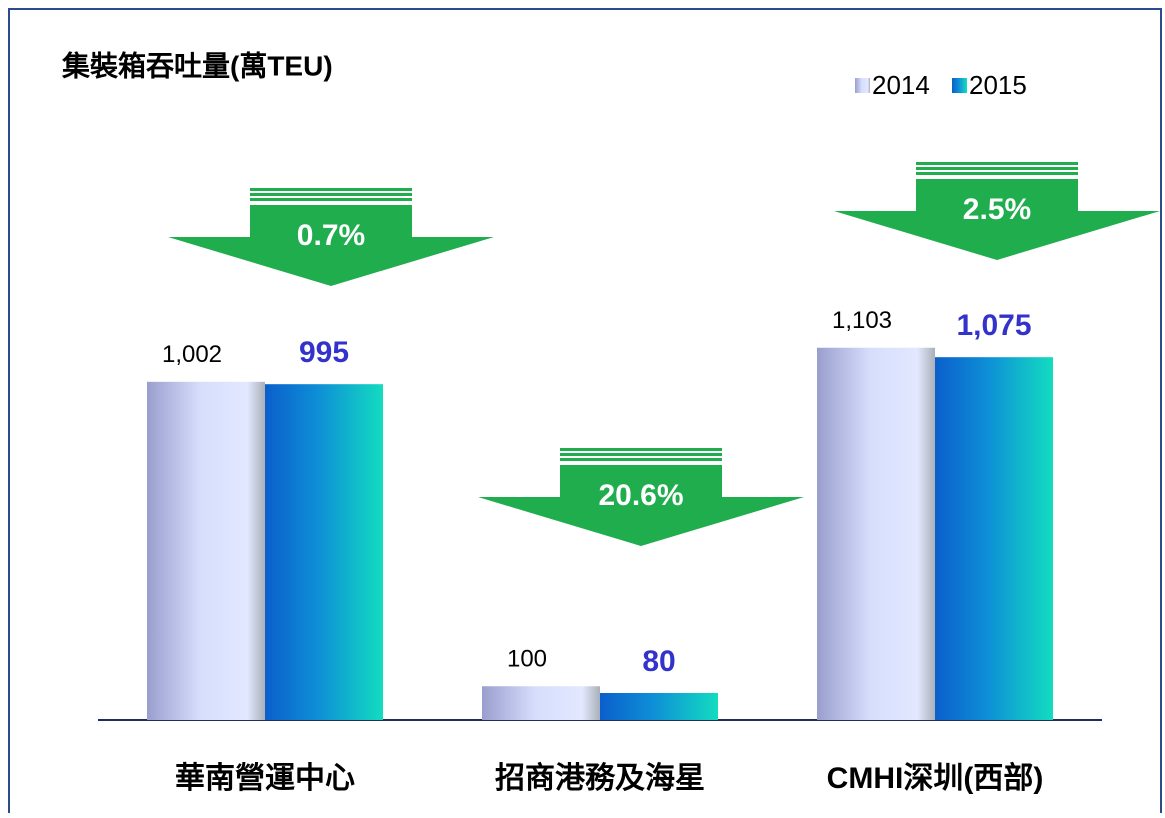  Describe the element at coordinates (993, 325) in the screenshot. I see `value-label: 1,075` at that location.